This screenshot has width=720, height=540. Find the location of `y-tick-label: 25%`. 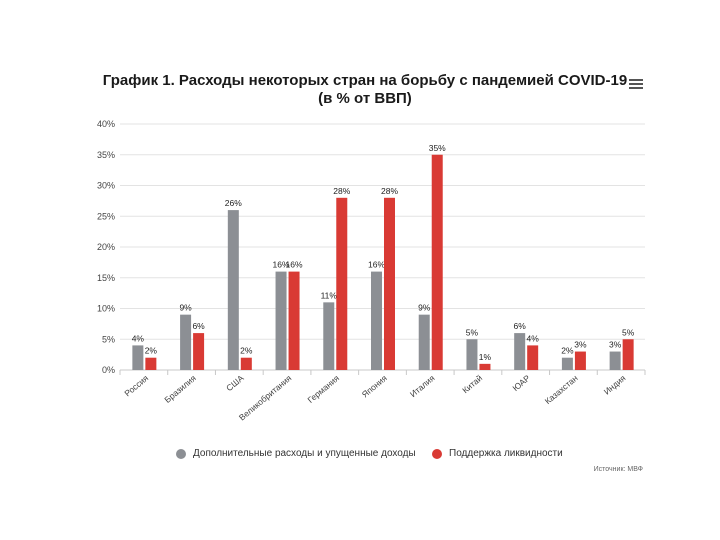

y-tick-label: 25% is located at coordinates (106, 216).